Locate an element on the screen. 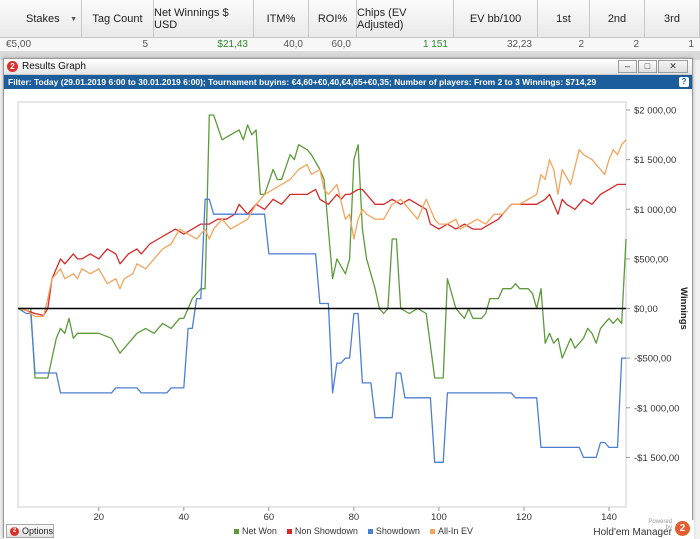 The height and width of the screenshot is (539, 700). x-tick-label: 100 is located at coordinates (439, 516).